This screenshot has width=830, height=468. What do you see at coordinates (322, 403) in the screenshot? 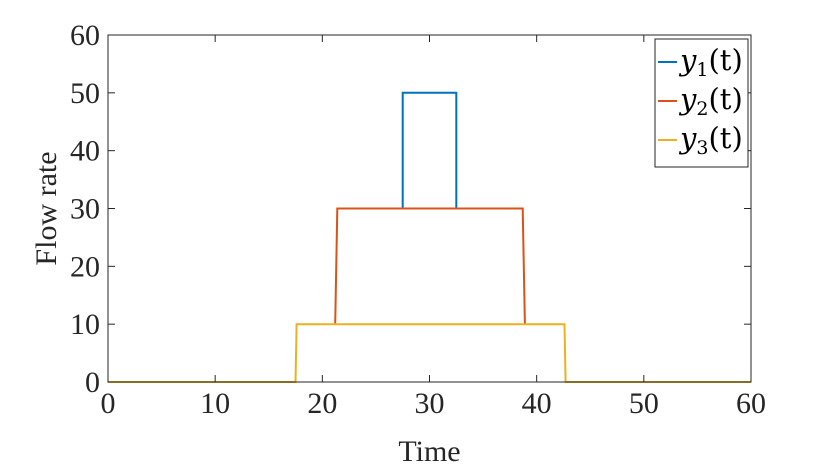
I see `x-tick-label: 20` at bounding box center [322, 403].